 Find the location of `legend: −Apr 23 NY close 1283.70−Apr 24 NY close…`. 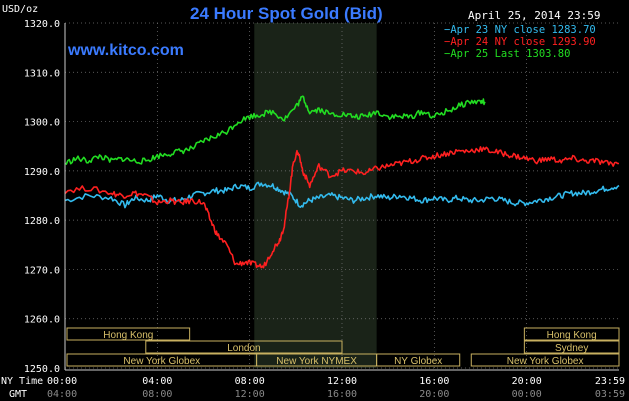

legend: −Apr 23 NY close 1283.70−Apr 24 NY close… is located at coordinates (520, 42).